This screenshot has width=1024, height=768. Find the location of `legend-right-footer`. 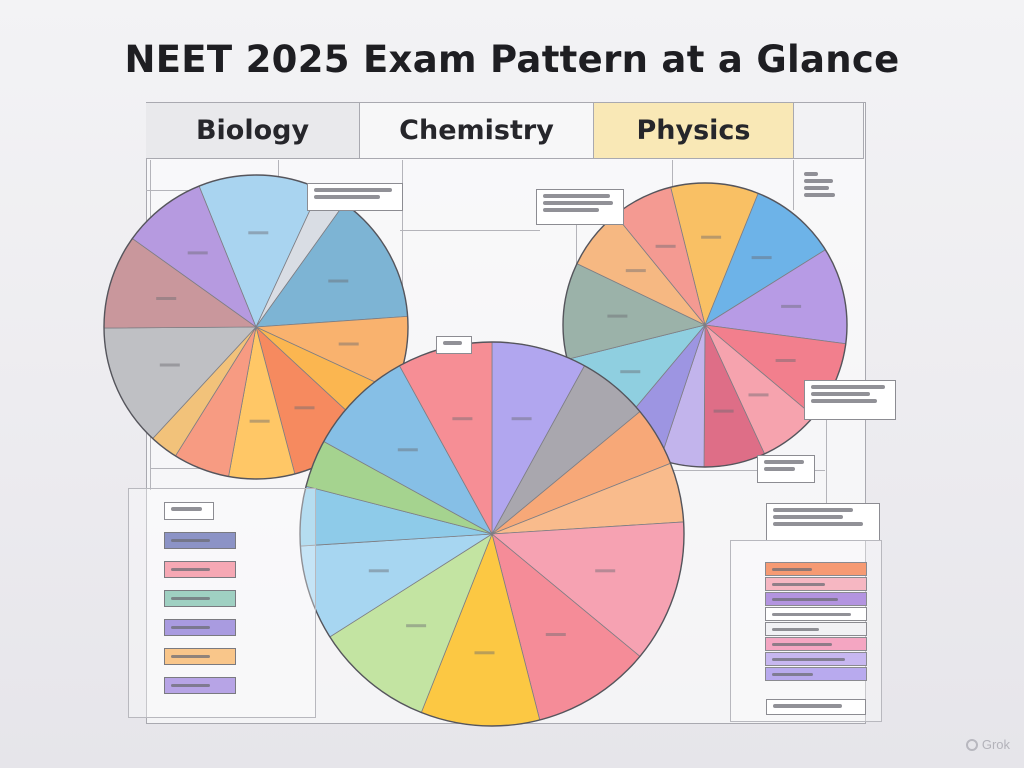

legend-right-footer is located at coordinates (816, 707).